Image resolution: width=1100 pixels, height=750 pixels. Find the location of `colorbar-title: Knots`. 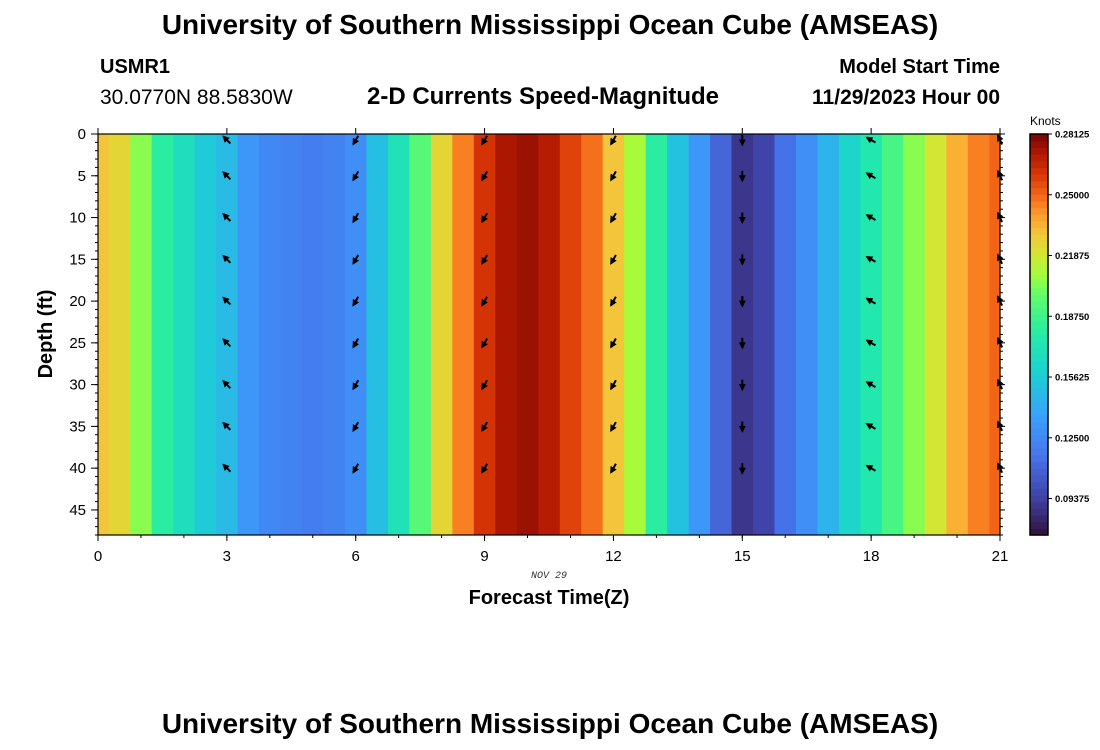

colorbar-title: Knots is located at coordinates (1045, 121).